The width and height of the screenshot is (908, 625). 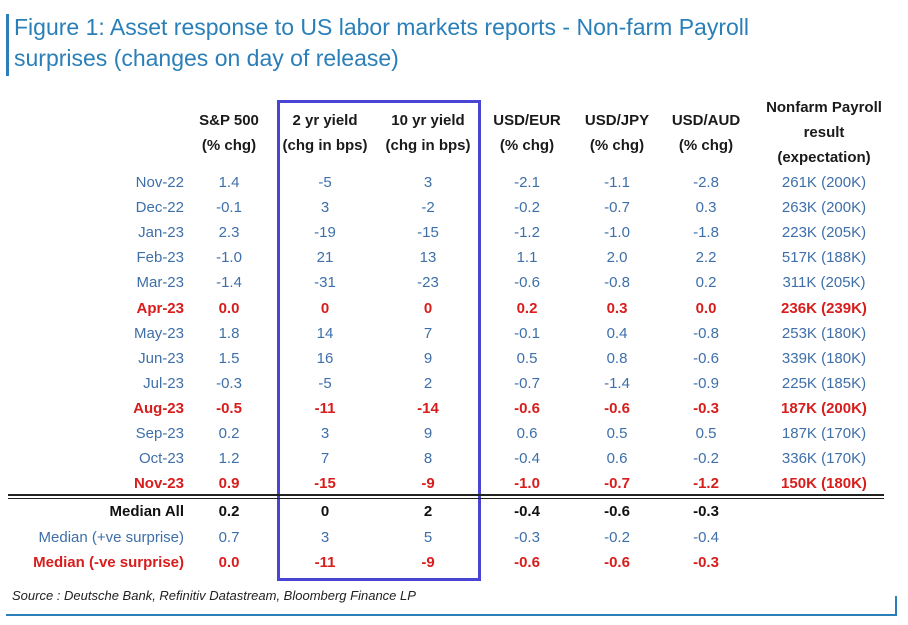 What do you see at coordinates (229, 333) in the screenshot?
I see `table-cell-spx: 1.8` at bounding box center [229, 333].